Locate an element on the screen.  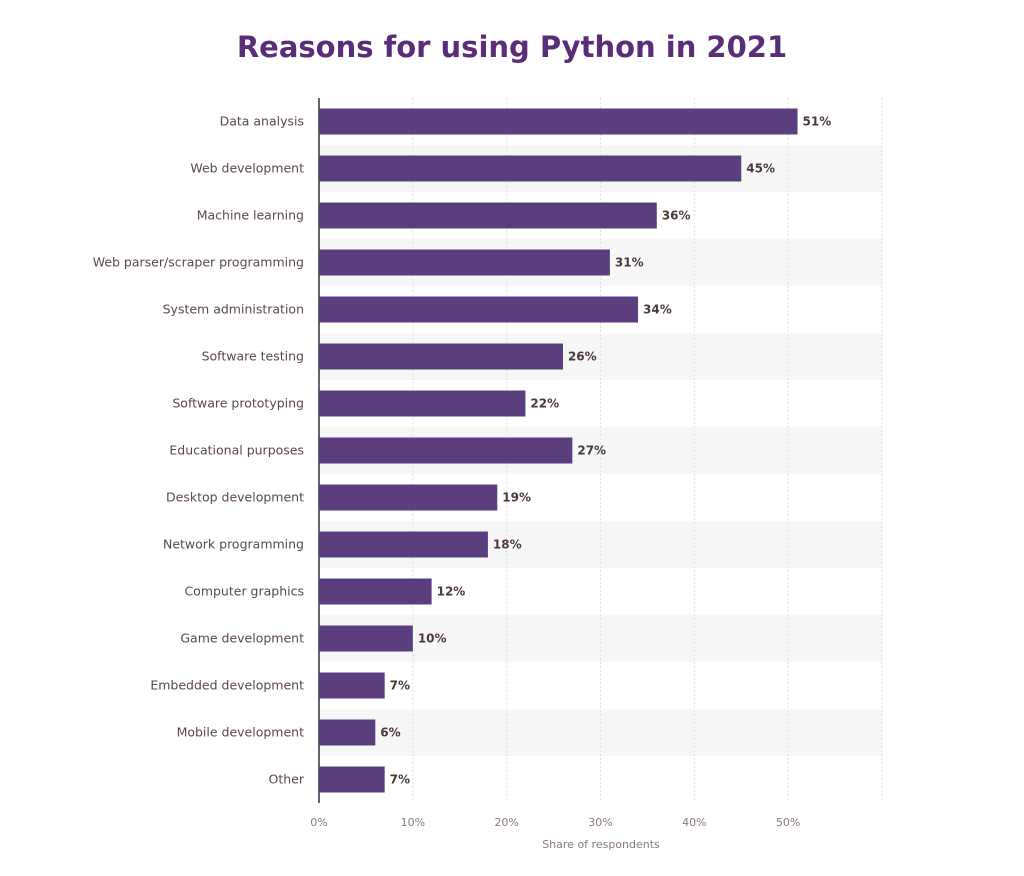
x-tick-label: 10% is located at coordinates (413, 822).